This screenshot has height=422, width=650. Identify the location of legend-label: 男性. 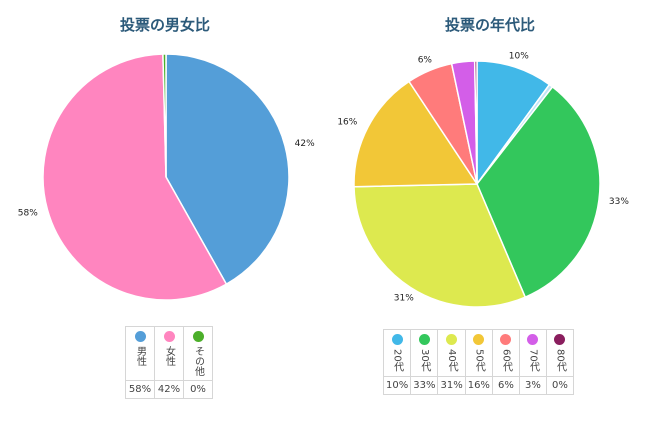
(140, 356).